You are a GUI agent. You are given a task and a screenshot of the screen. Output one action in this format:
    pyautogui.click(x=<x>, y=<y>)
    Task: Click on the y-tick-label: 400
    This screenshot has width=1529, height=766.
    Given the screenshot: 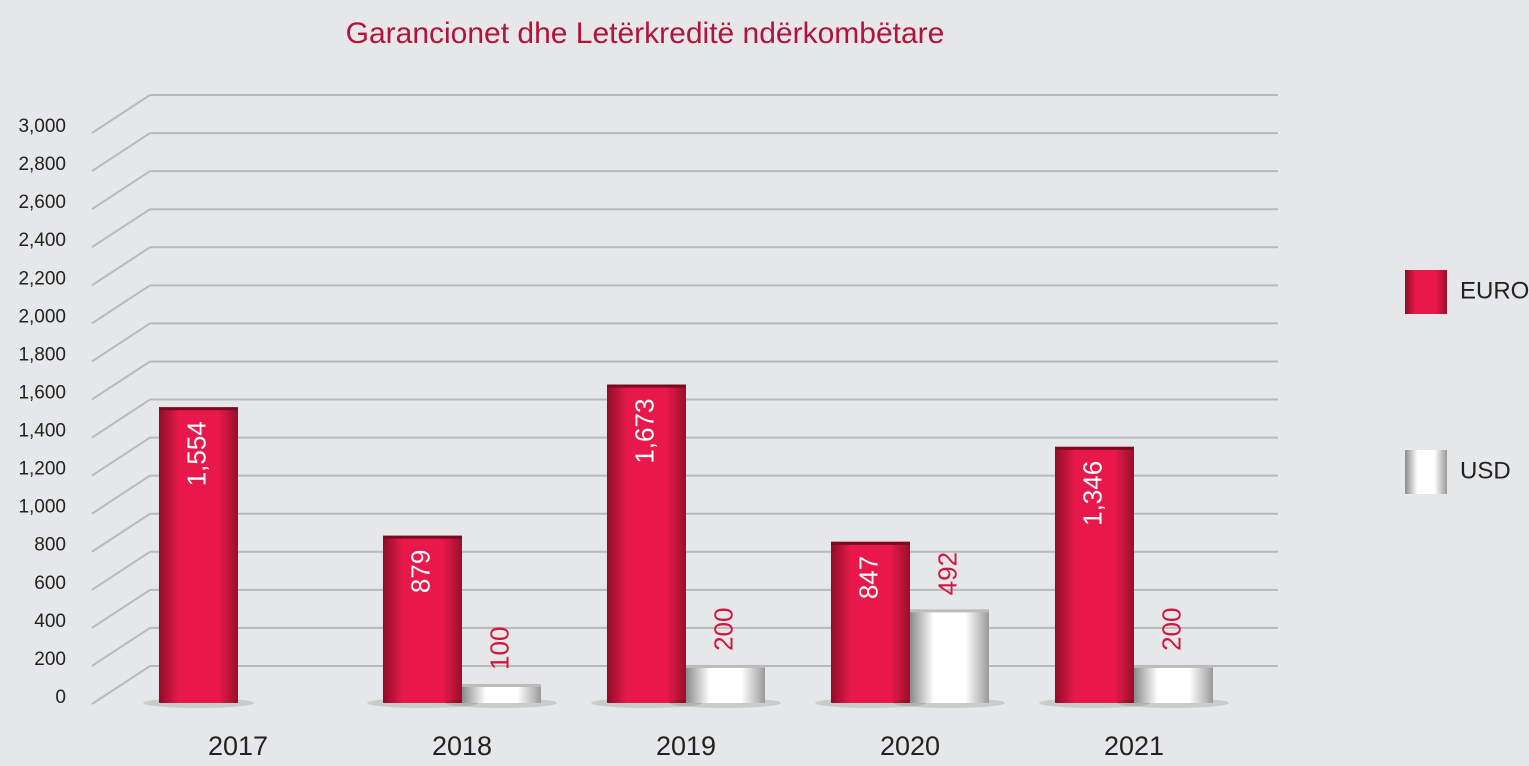 What is the action you would take?
    pyautogui.click(x=50, y=621)
    